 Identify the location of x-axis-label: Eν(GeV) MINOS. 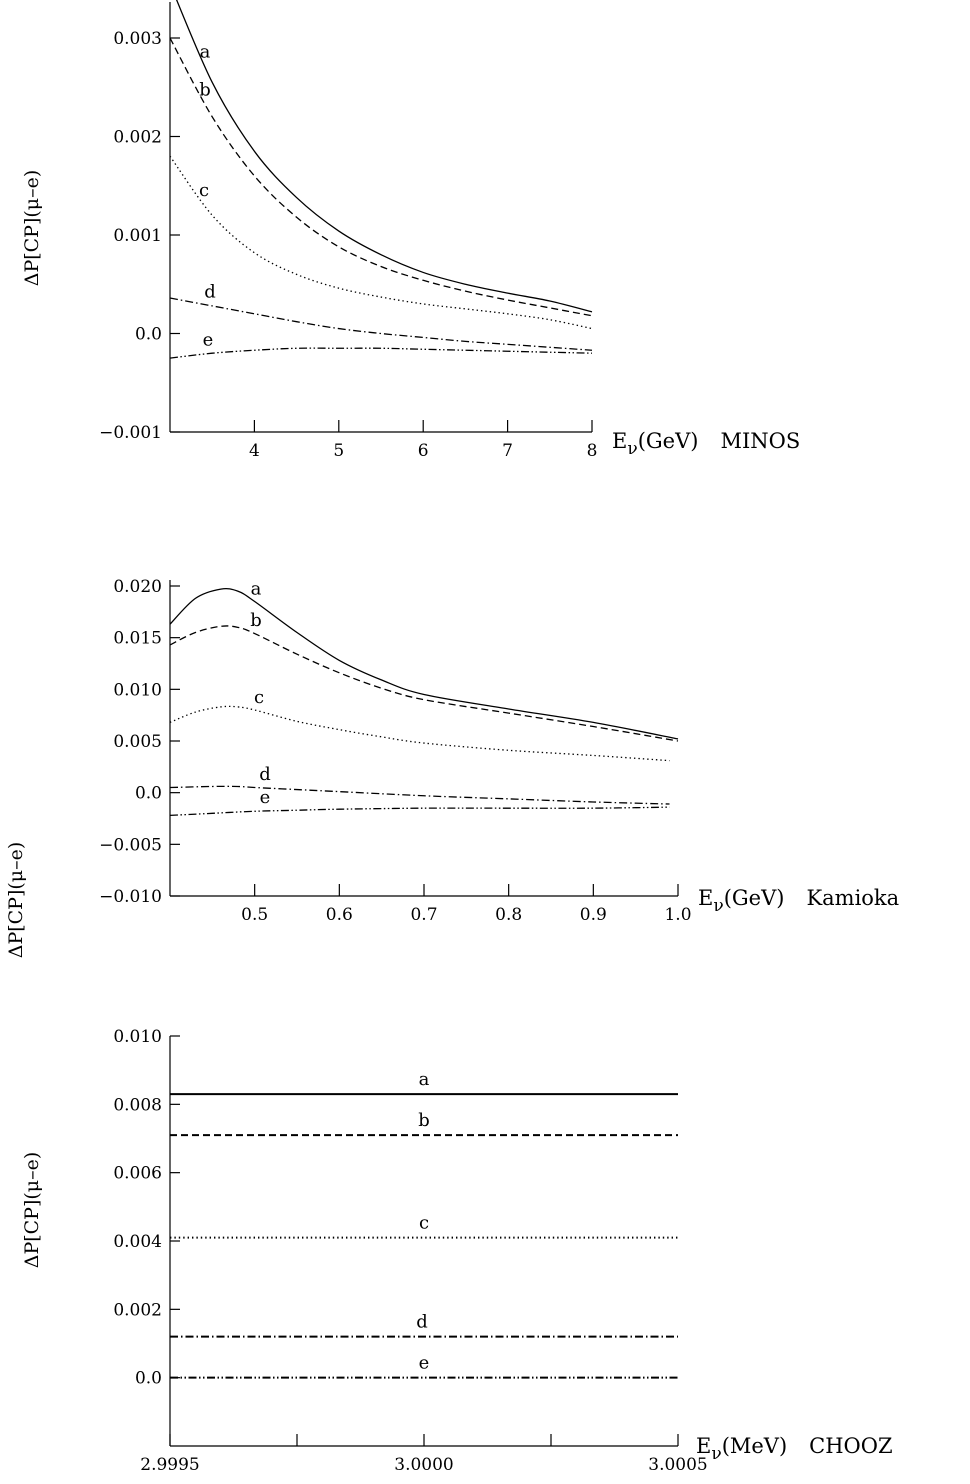
(706, 444).